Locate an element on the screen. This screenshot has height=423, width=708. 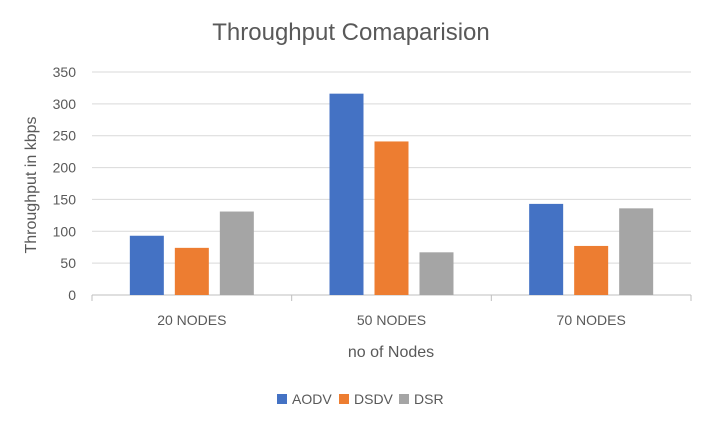
y-axis-title: Throughput in kbps is located at coordinates (31, 185).